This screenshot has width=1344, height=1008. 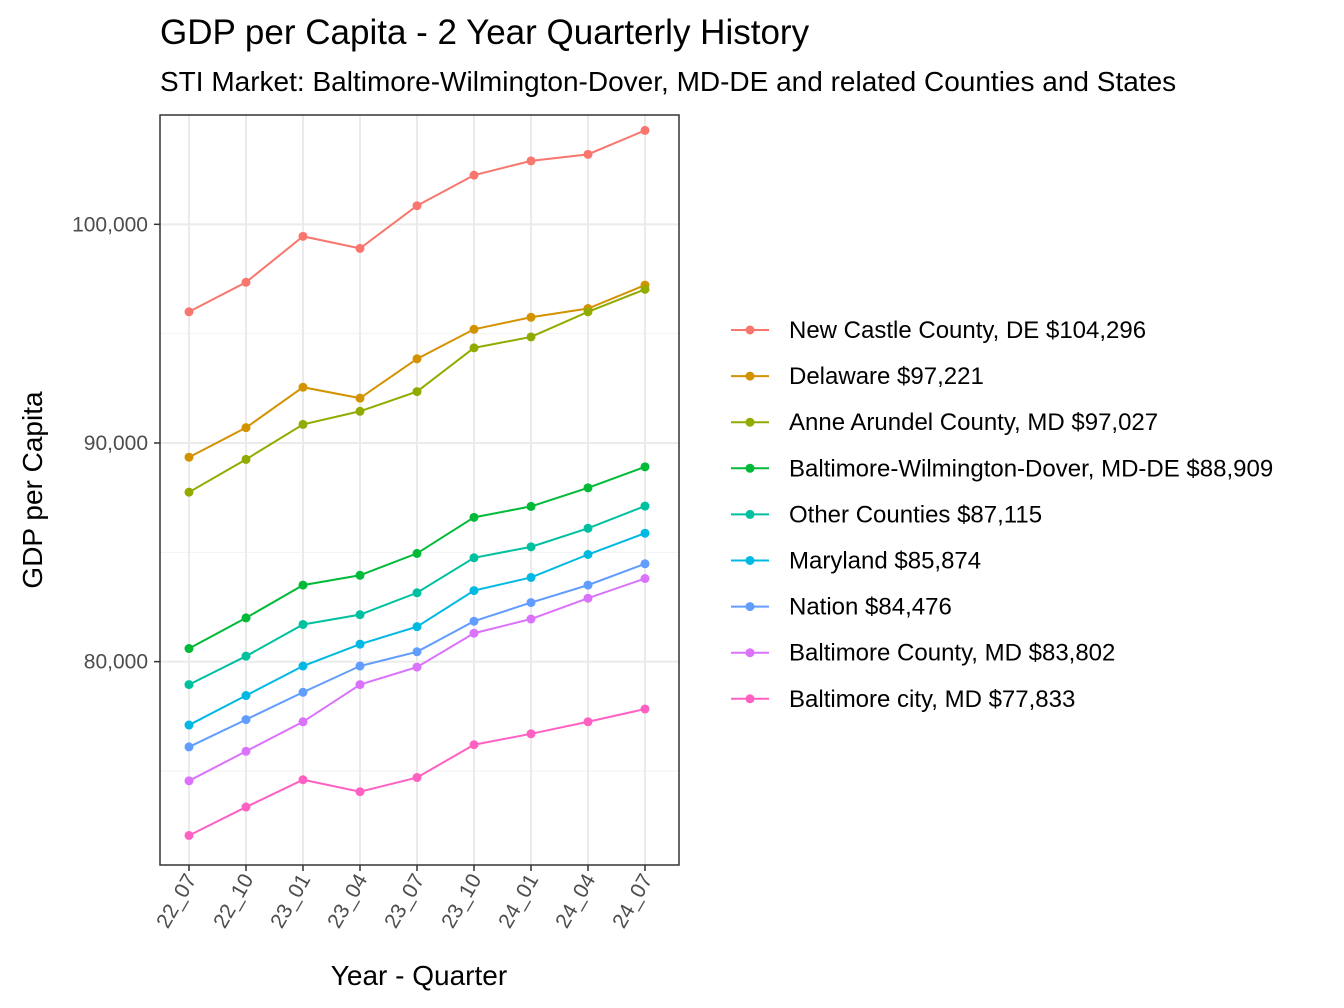 I want to click on legend-item: Nation $84,476, so click(x=841, y=607).